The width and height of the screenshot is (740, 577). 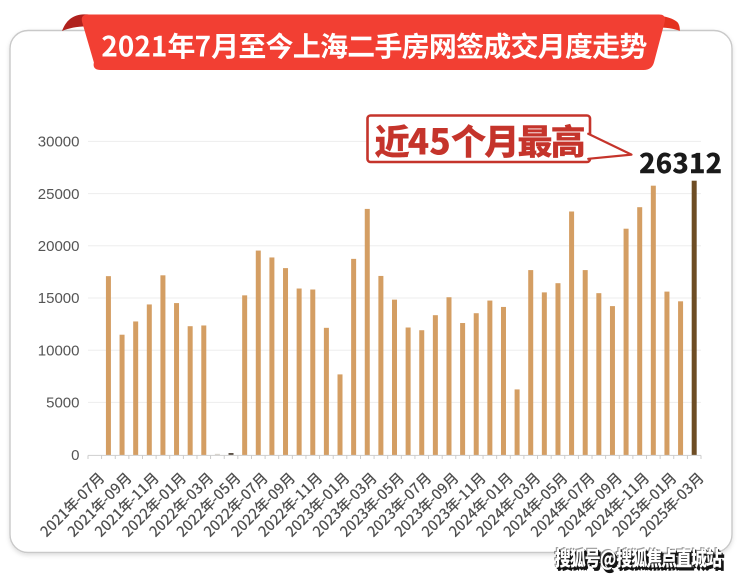 I want to click on svg-text: 10000, so click(x=59, y=350).